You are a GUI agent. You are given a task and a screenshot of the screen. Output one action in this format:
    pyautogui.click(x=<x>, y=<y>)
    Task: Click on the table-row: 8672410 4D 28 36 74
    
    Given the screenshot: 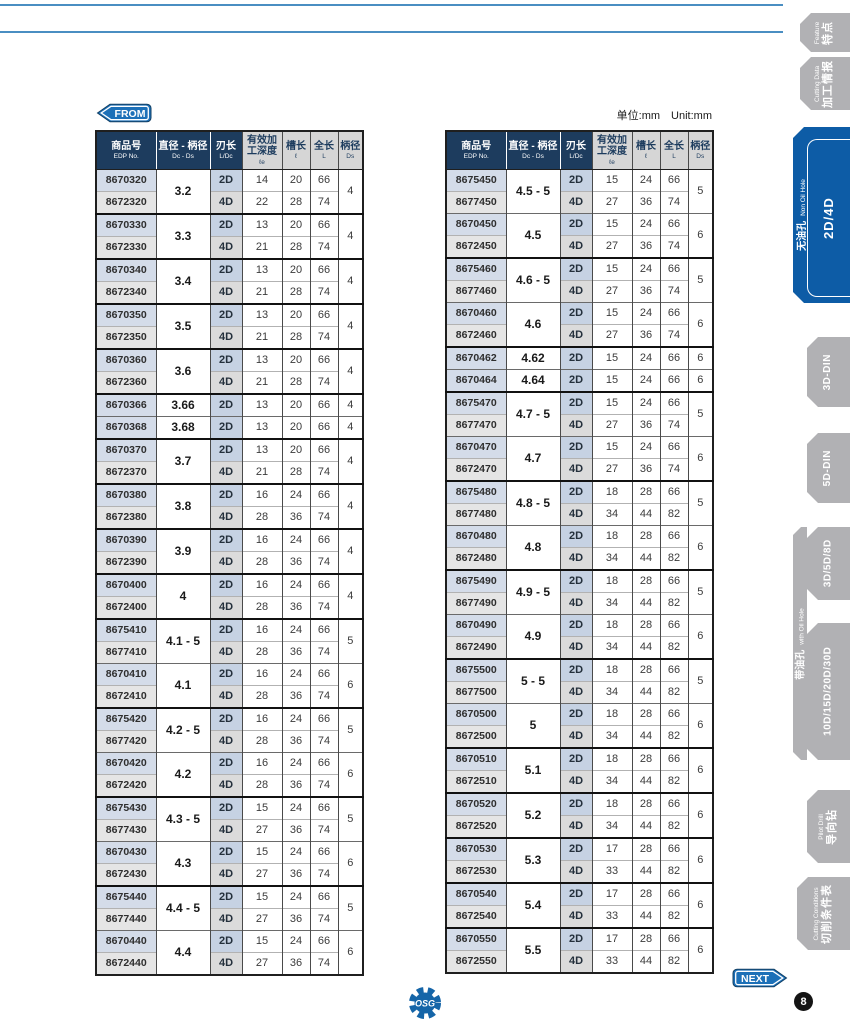 What is the action you would take?
    pyautogui.click(x=229, y=696)
    